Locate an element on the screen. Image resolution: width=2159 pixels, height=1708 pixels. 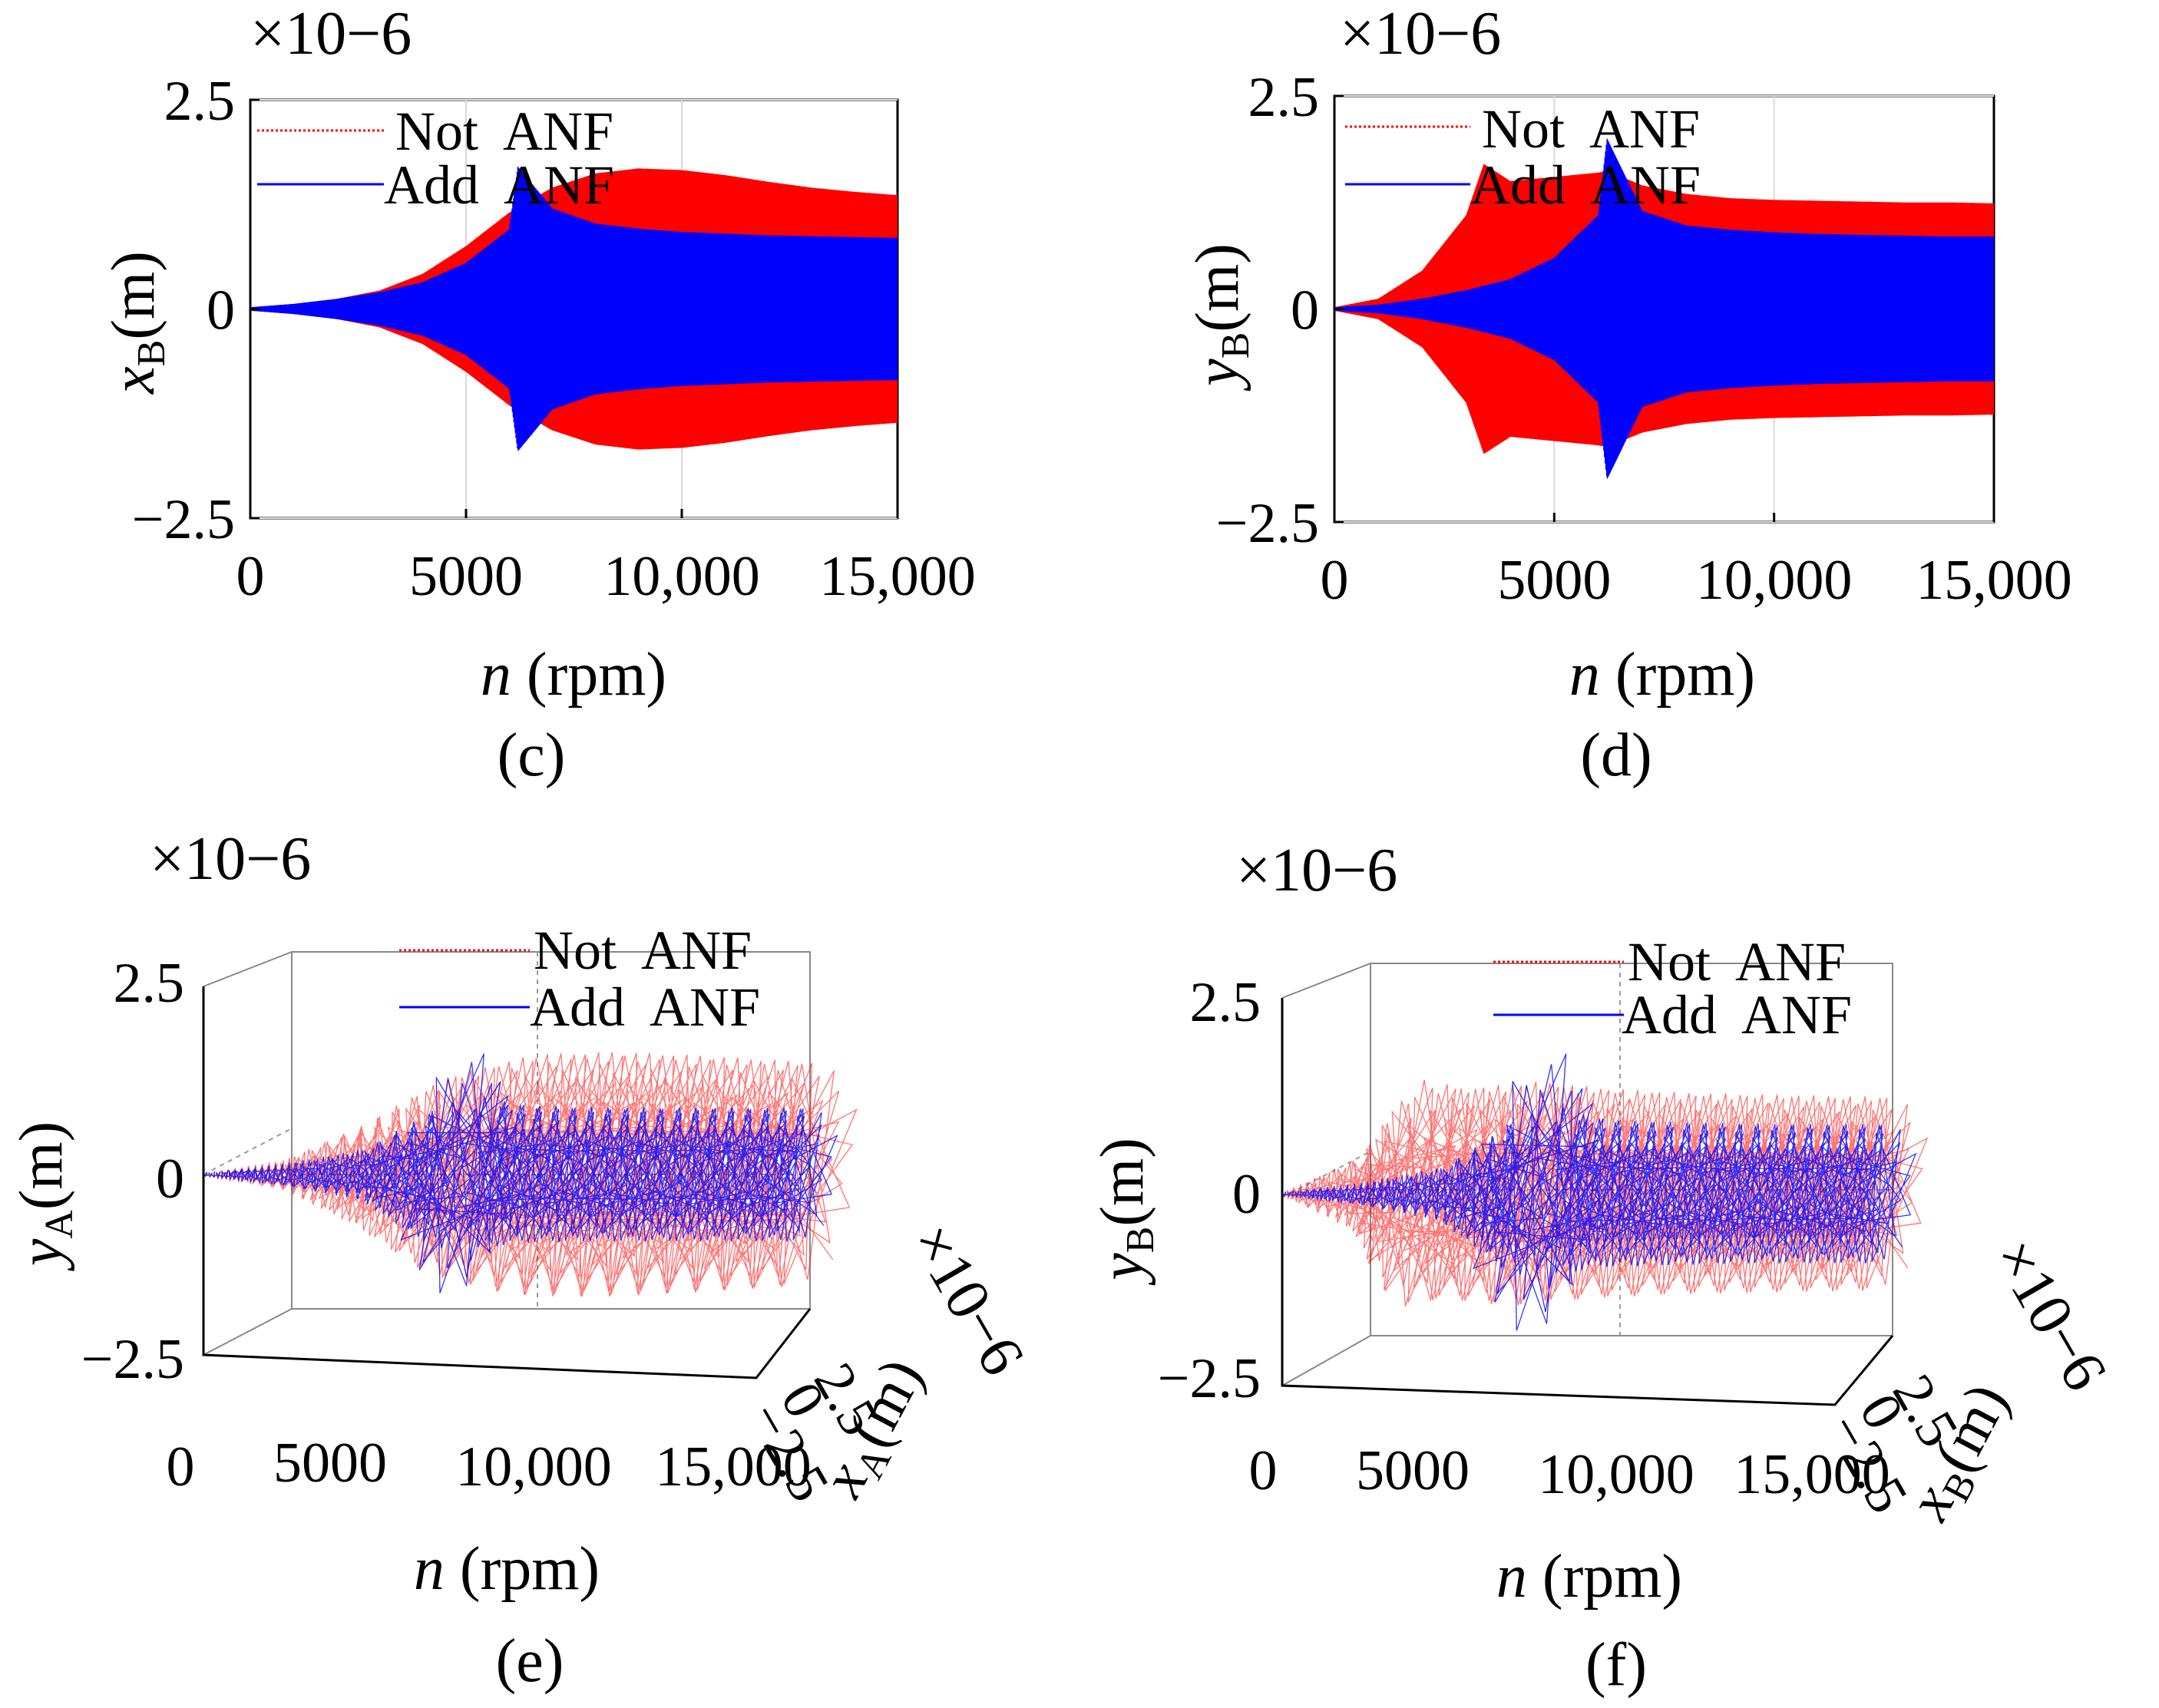
panel-c-y-tick: −2.5 is located at coordinates (183, 519).